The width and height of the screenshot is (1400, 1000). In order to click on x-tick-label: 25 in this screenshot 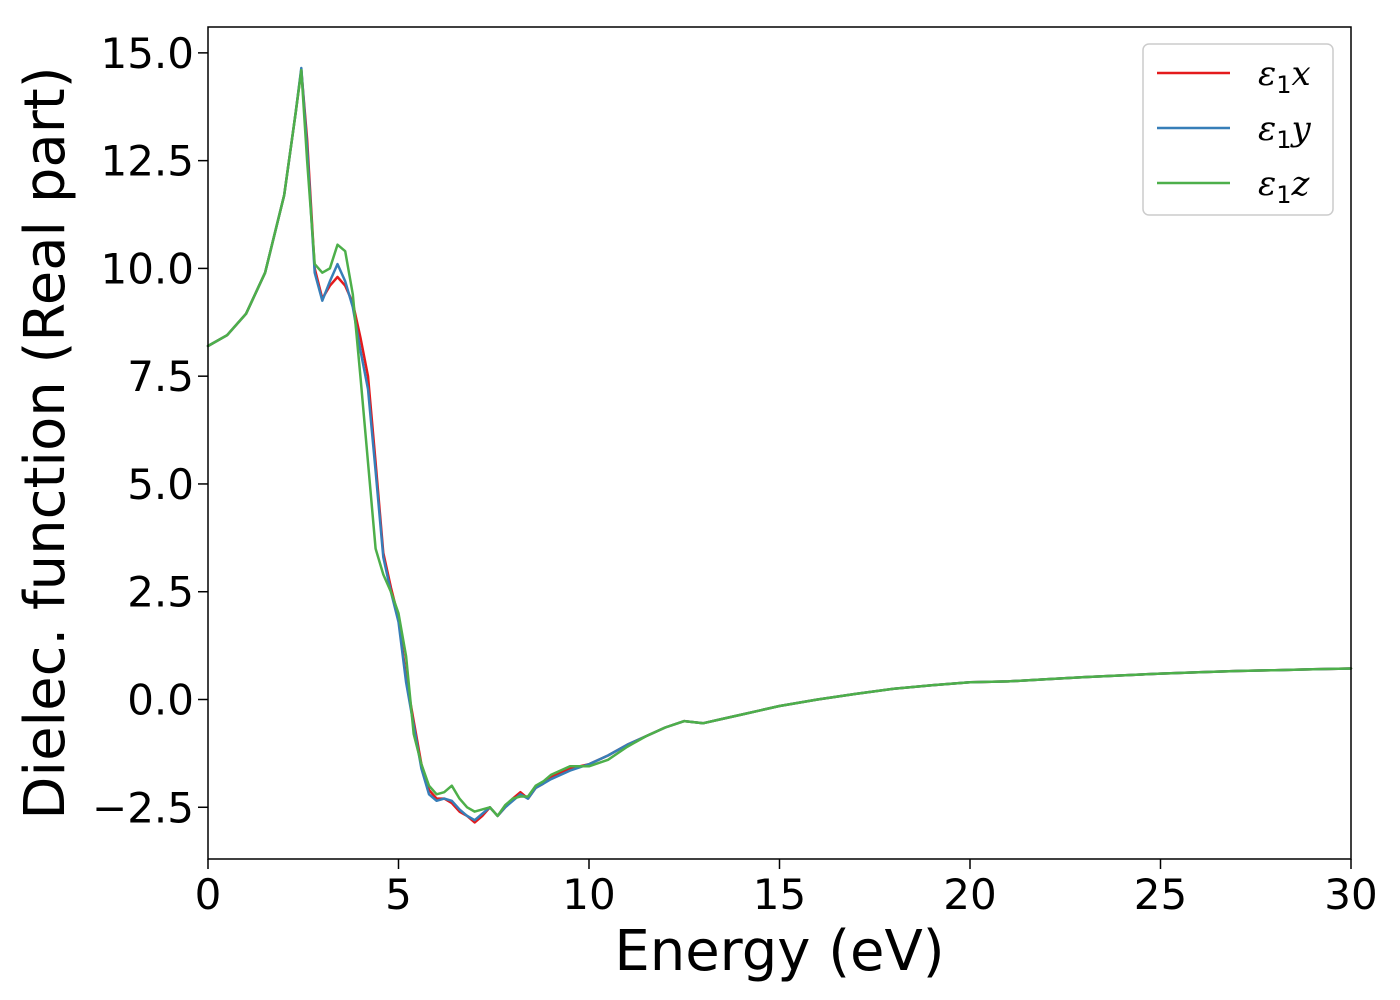, I will do `click(1160, 894)`.